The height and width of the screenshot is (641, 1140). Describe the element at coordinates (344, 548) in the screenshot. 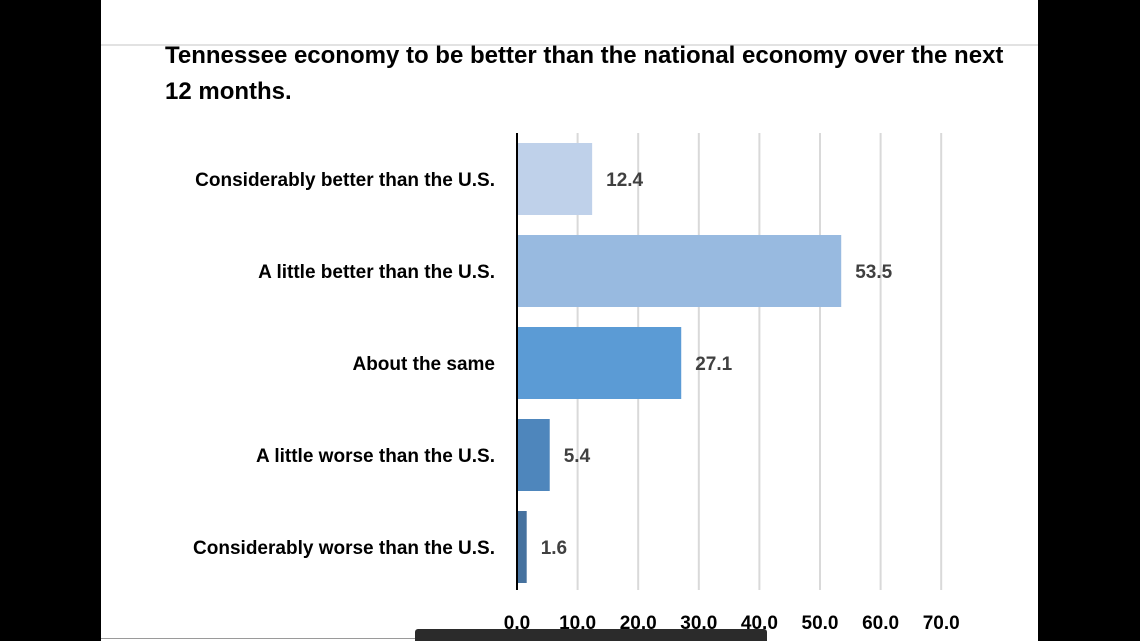

I see `category-label: Considerably worse than the U.S.` at that location.